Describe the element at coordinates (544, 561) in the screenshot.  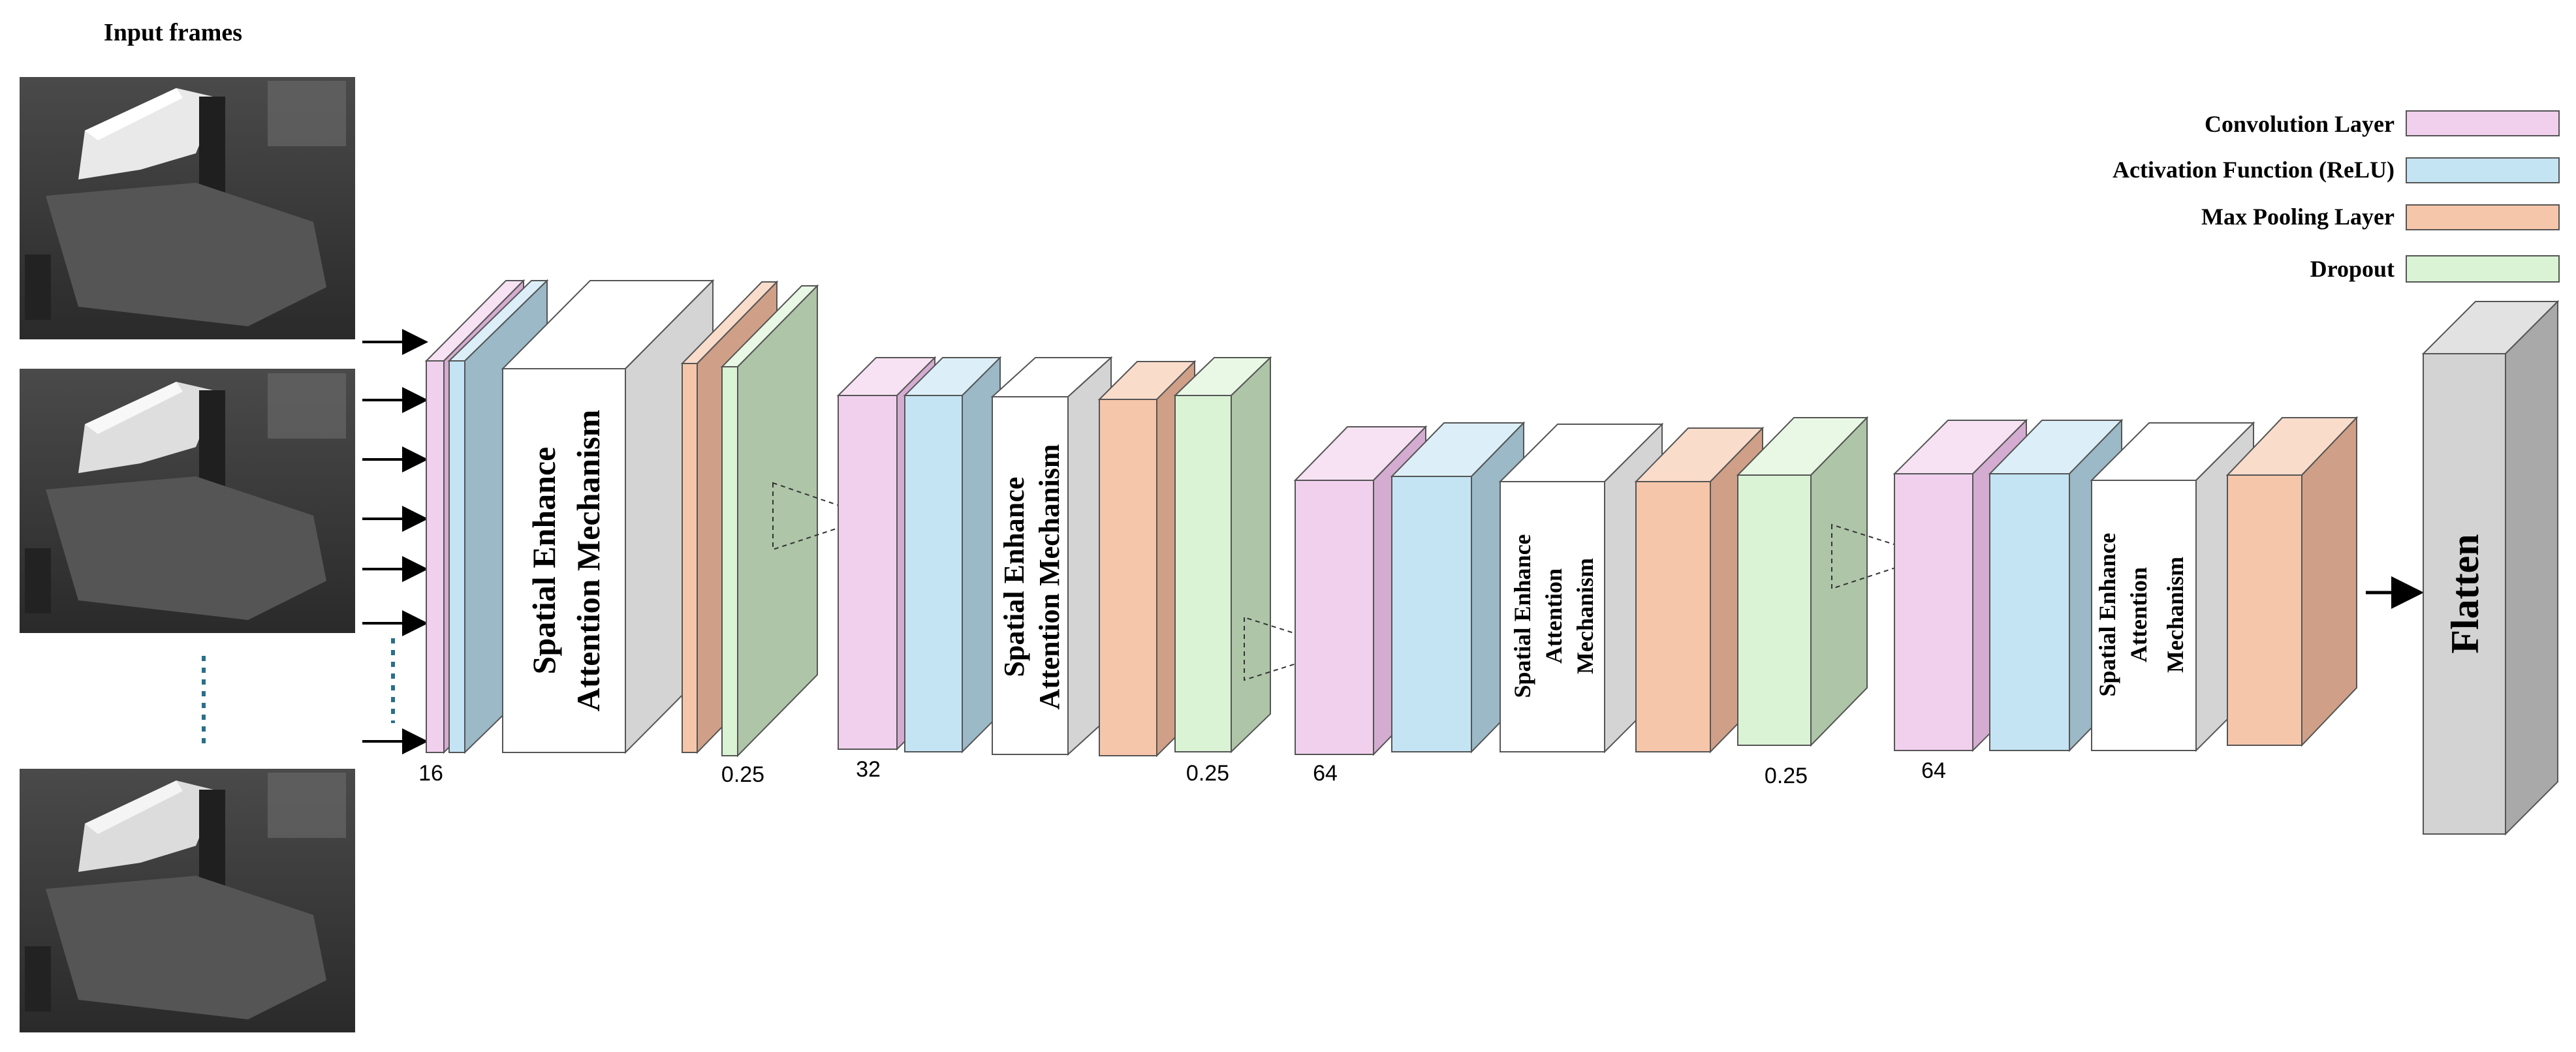
I see `block-1-attention-line1: Spatial Enhance` at that location.